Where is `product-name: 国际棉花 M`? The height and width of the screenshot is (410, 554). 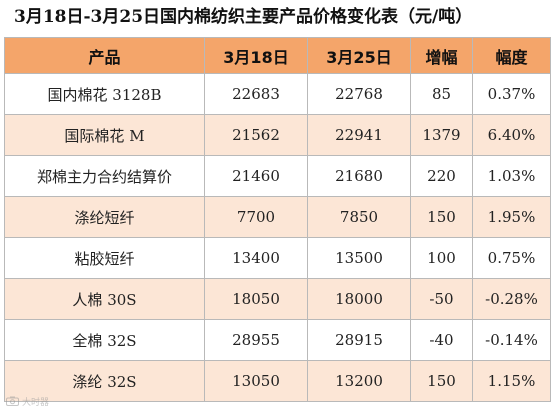
product-name: 国际棉花 M is located at coordinates (104, 135).